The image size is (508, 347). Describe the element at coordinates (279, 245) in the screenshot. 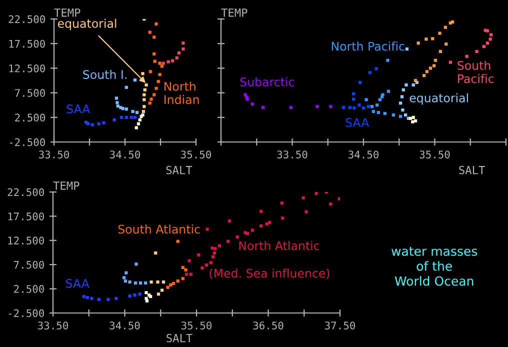

I see `annotation: North Atlantic` at that location.